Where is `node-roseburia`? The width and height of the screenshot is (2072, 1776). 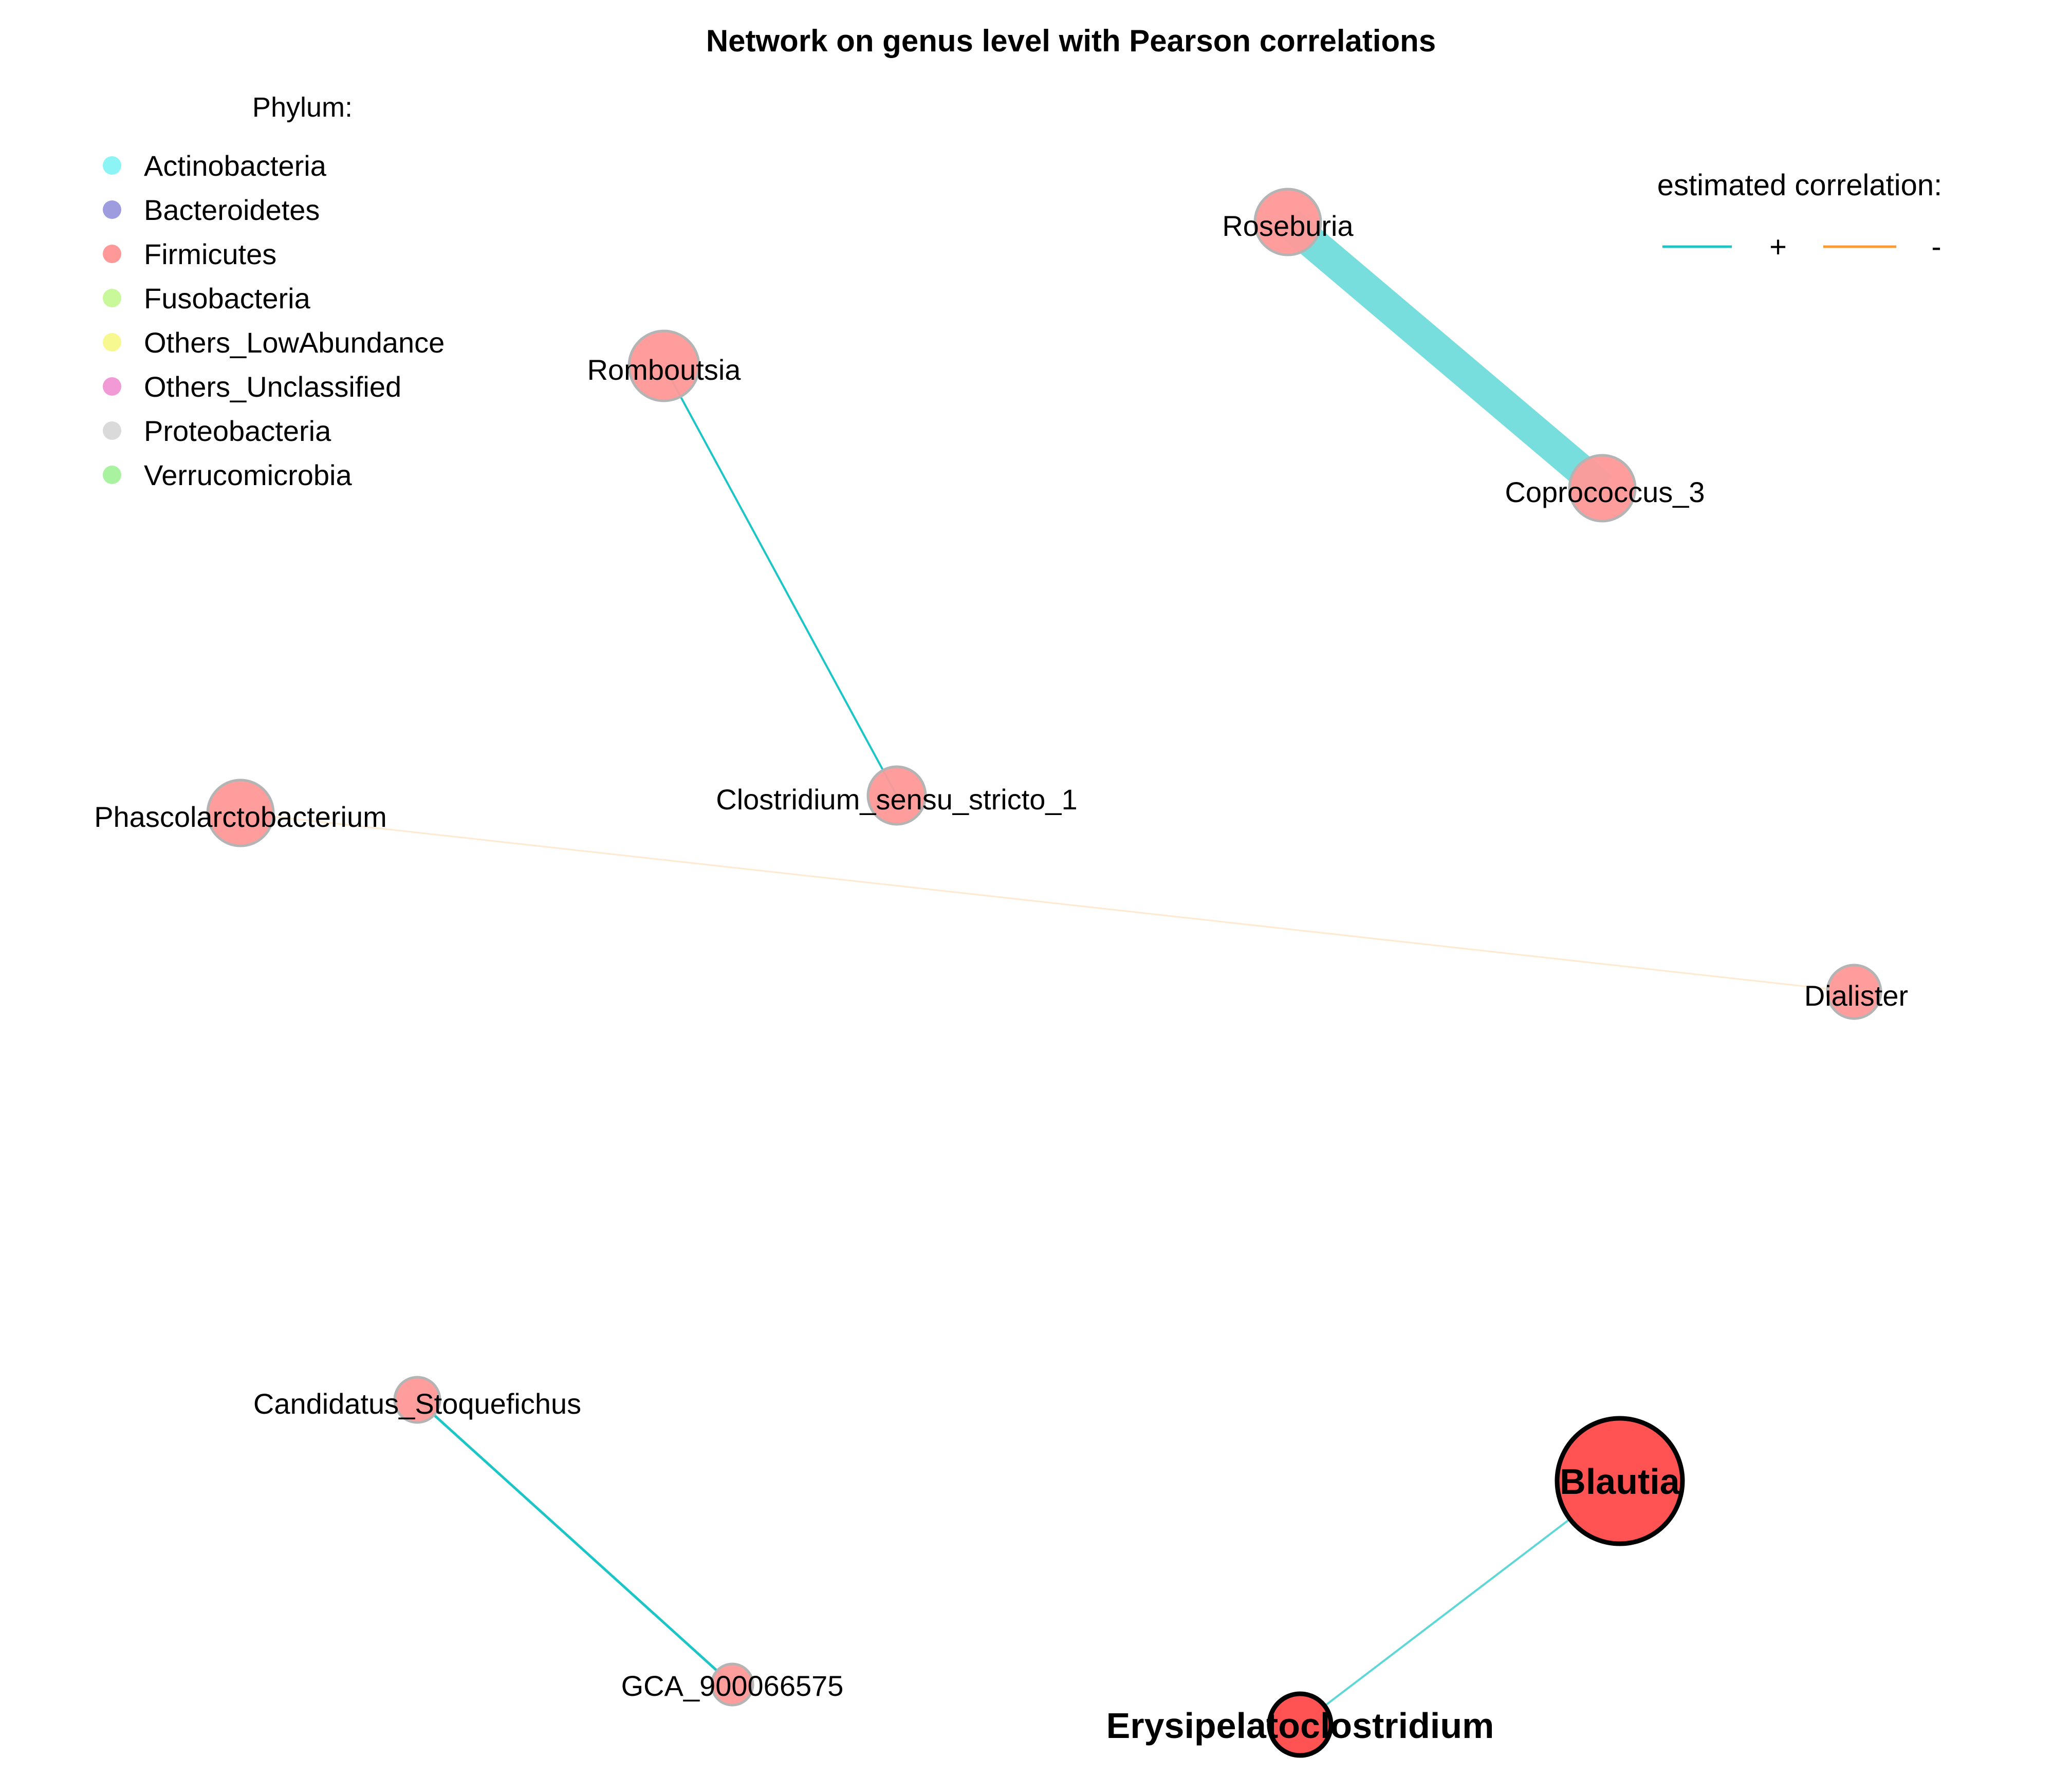
node-roseburia is located at coordinates (1287, 222).